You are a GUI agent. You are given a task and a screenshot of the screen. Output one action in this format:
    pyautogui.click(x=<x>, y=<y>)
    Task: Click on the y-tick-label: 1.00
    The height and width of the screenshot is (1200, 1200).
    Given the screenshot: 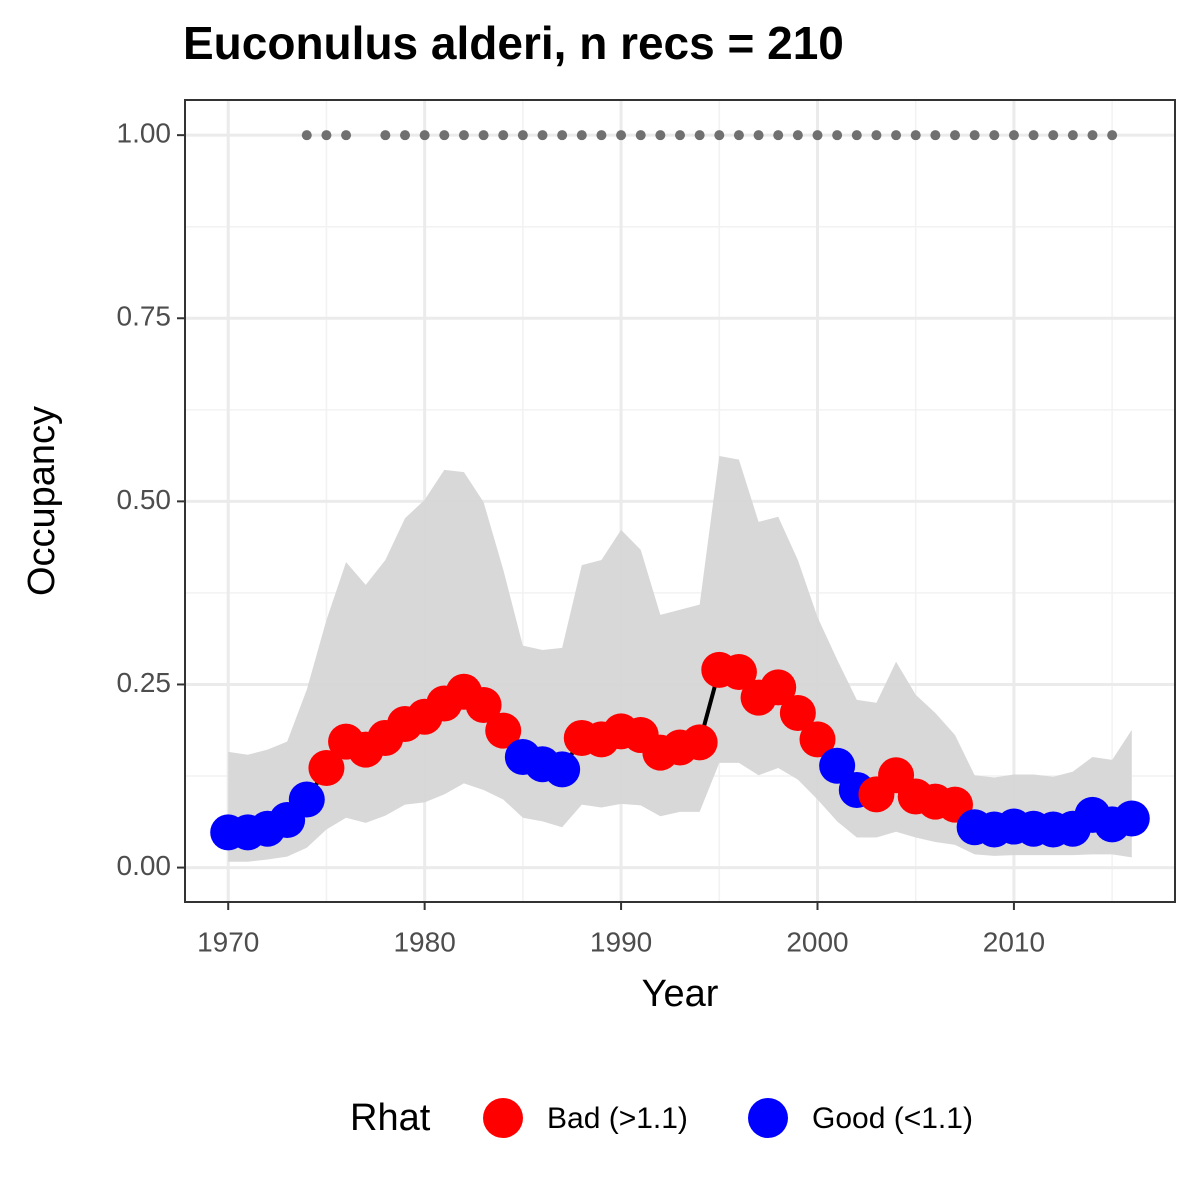 What is the action you would take?
    pyautogui.click(x=144, y=133)
    